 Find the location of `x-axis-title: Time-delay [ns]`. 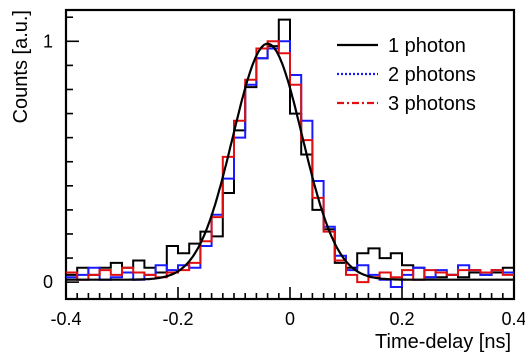

x-axis-title: Time-delay [ns] is located at coordinates (443, 342).